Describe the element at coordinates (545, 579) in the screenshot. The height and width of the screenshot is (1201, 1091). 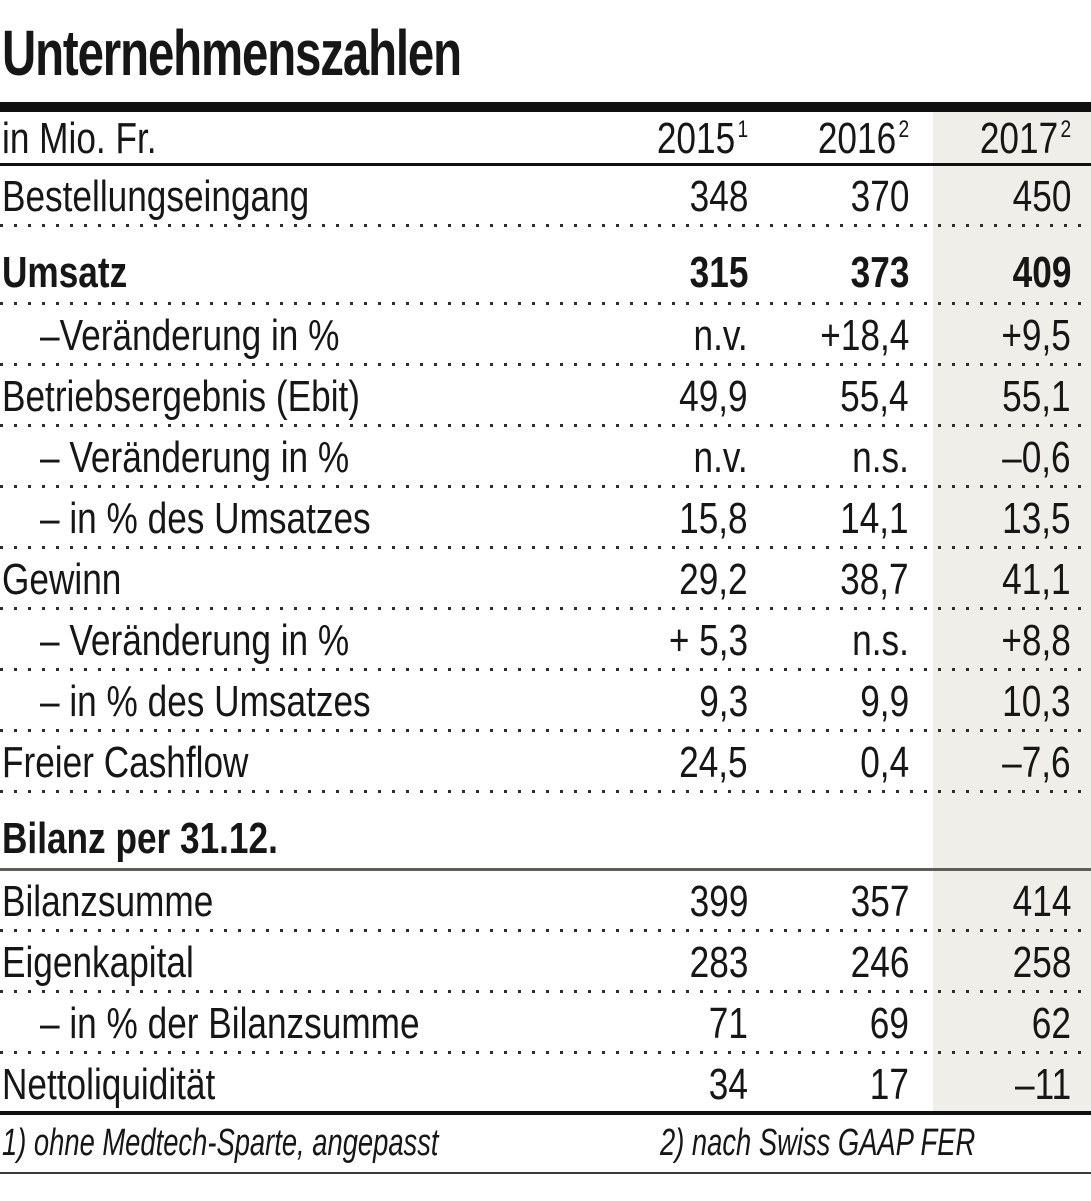
I see `table-row: Gewinn 29,2 38,7 41,1` at that location.